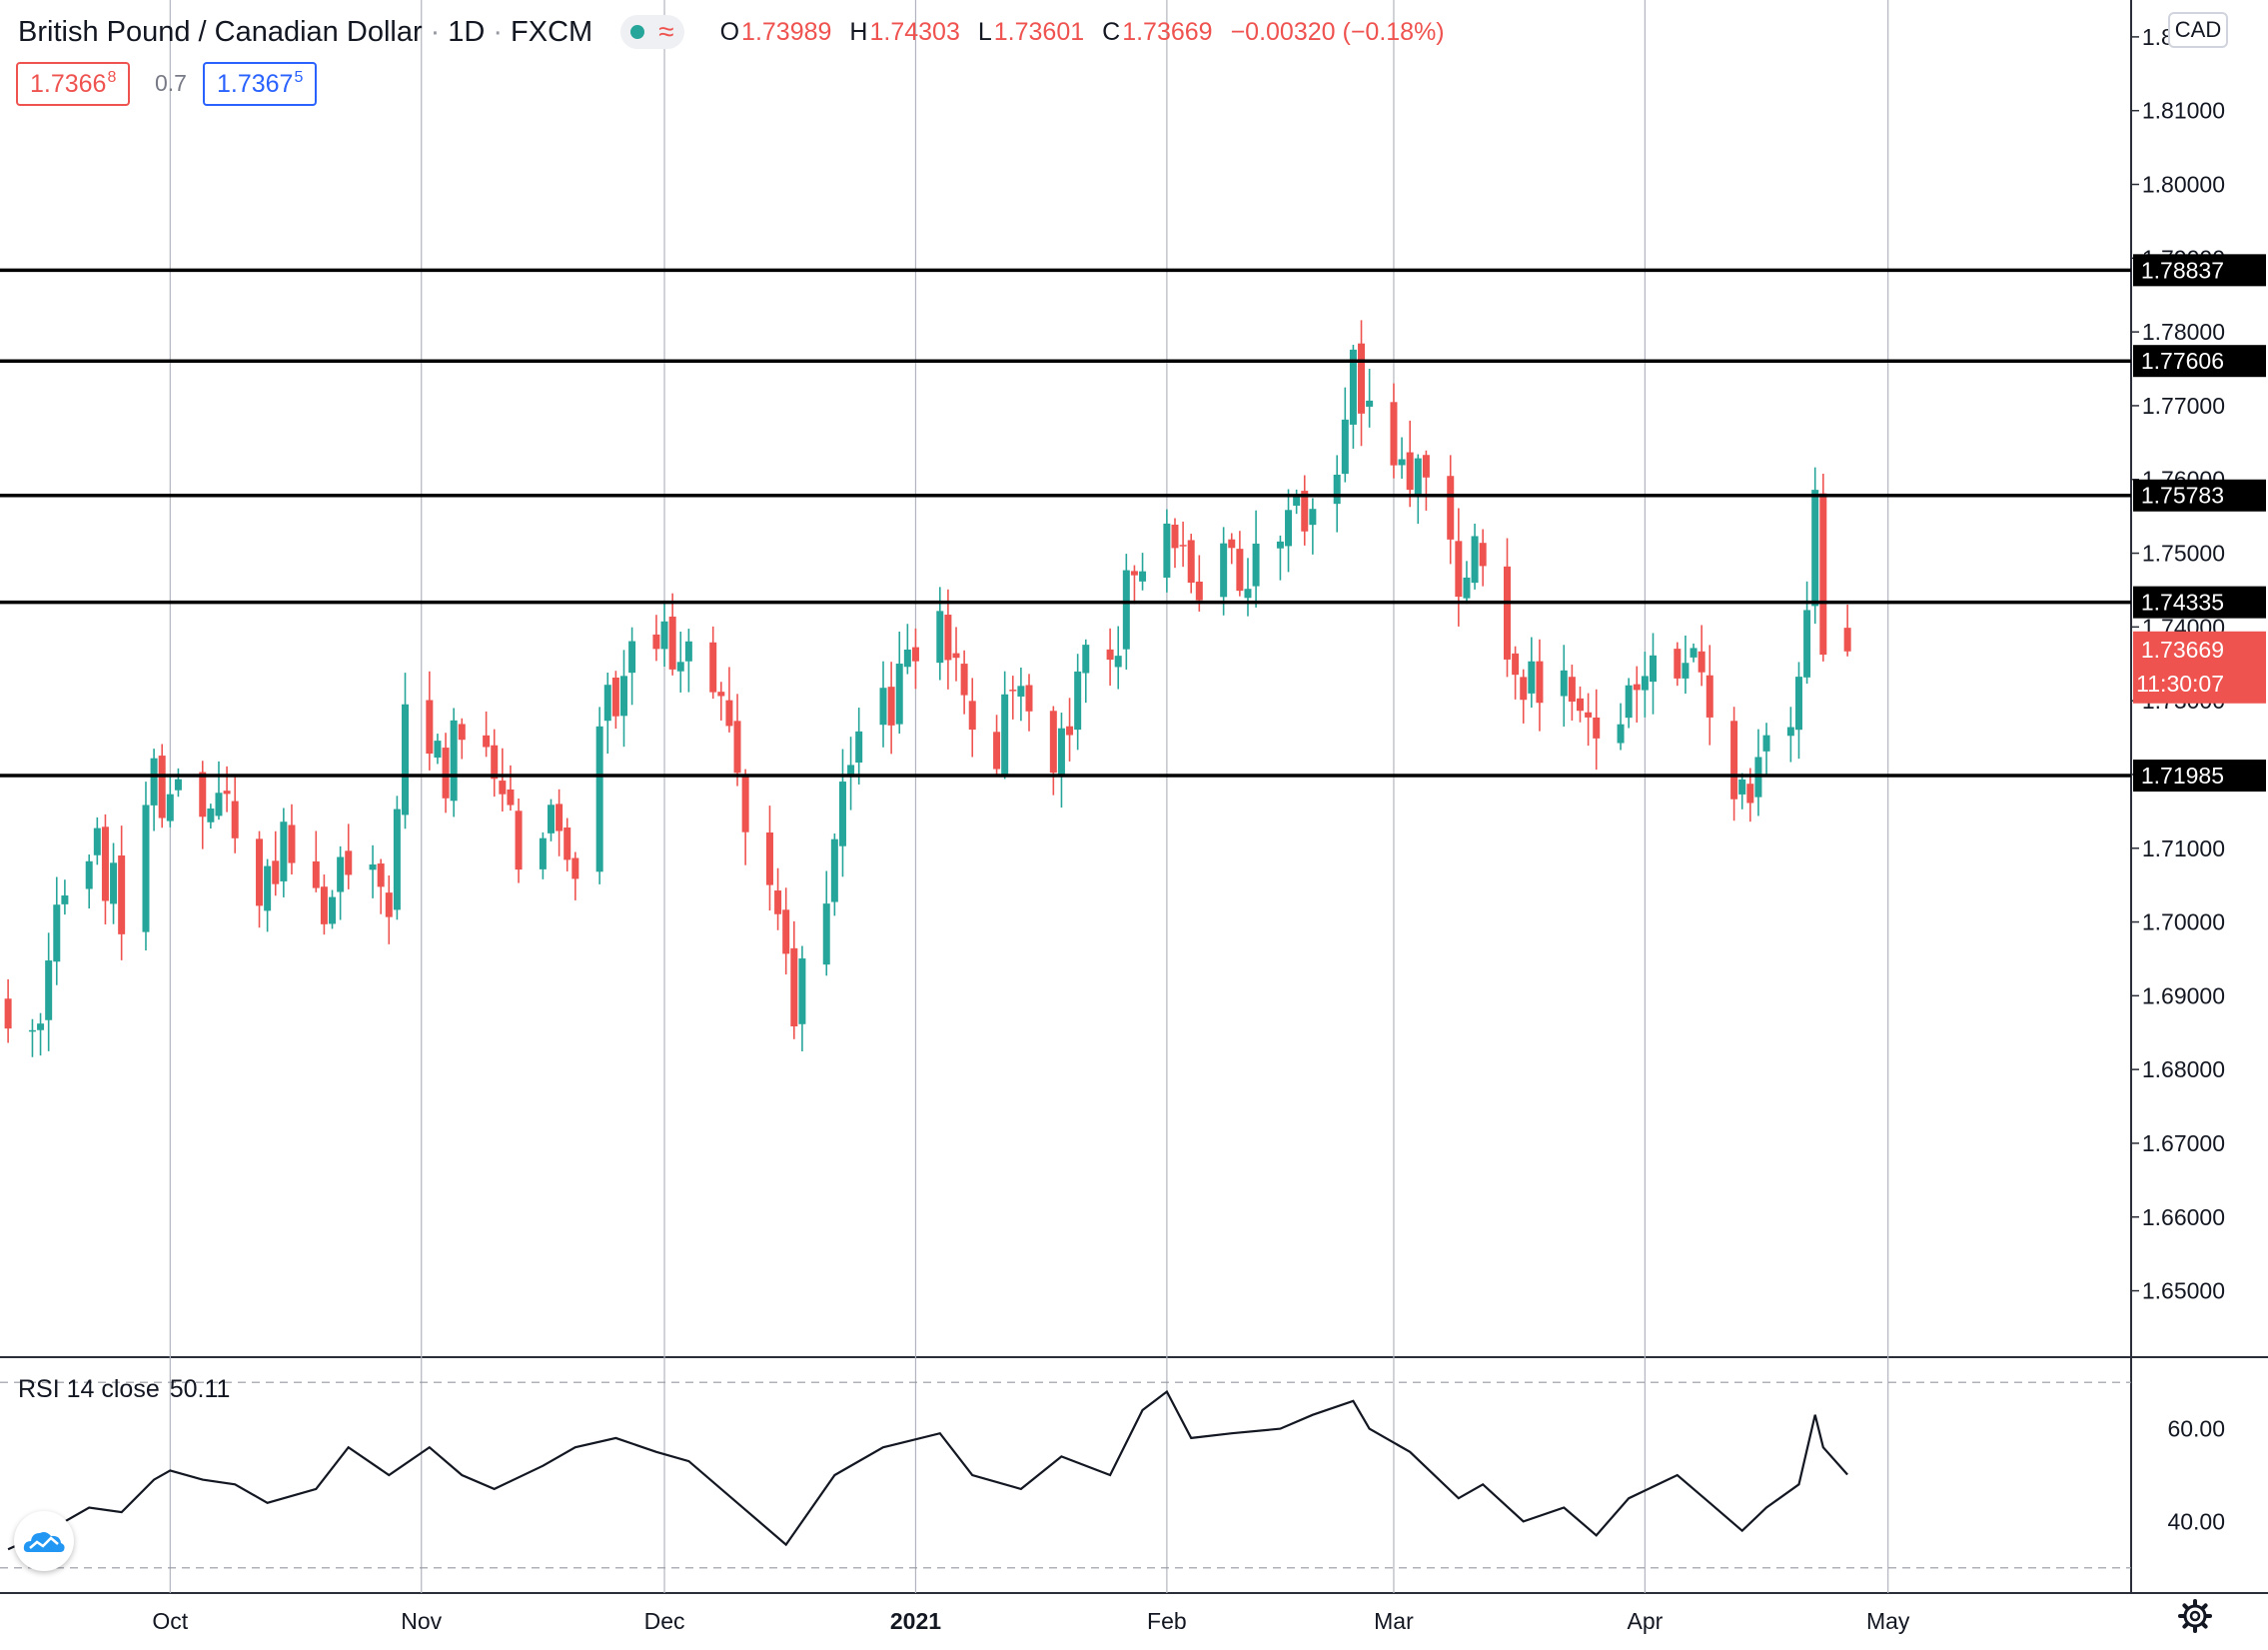 This screenshot has width=2268, height=1650. What do you see at coordinates (2196, 1429) in the screenshot?
I see `rsi-axis-label: 60.00` at bounding box center [2196, 1429].